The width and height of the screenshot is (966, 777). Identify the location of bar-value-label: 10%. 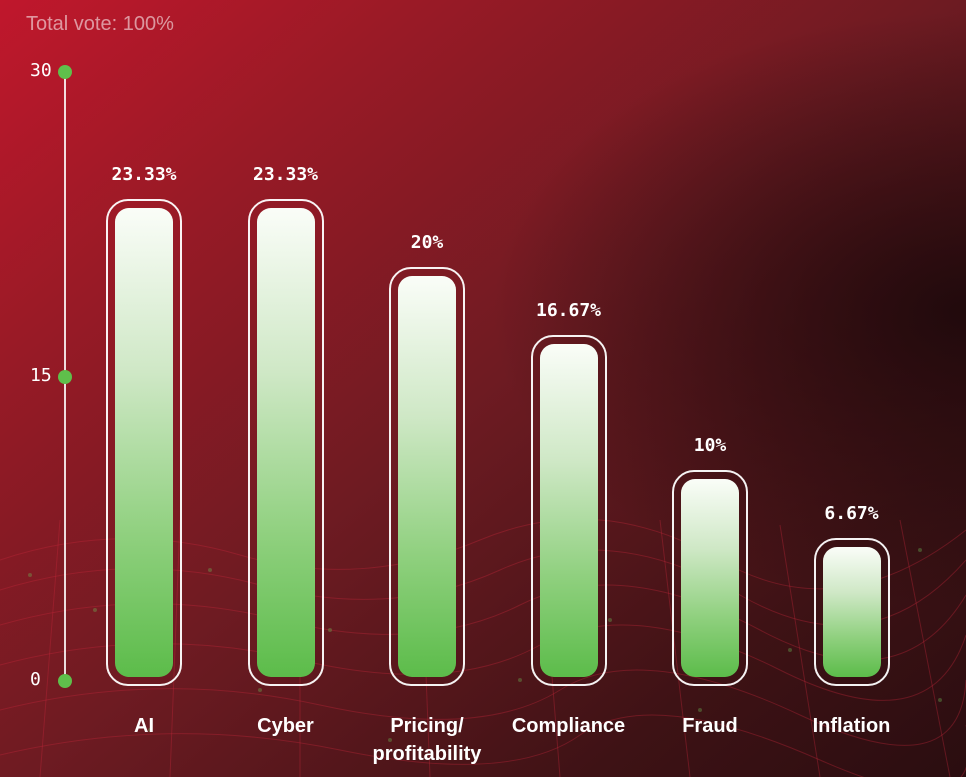
(710, 445).